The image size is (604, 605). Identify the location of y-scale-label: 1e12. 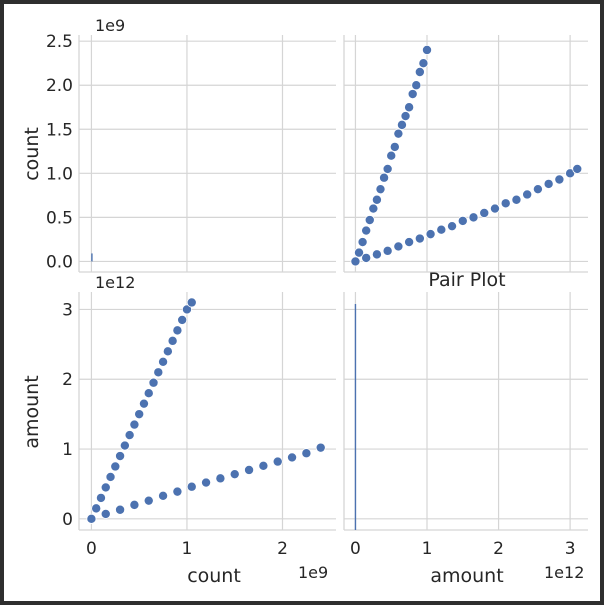
(115, 282).